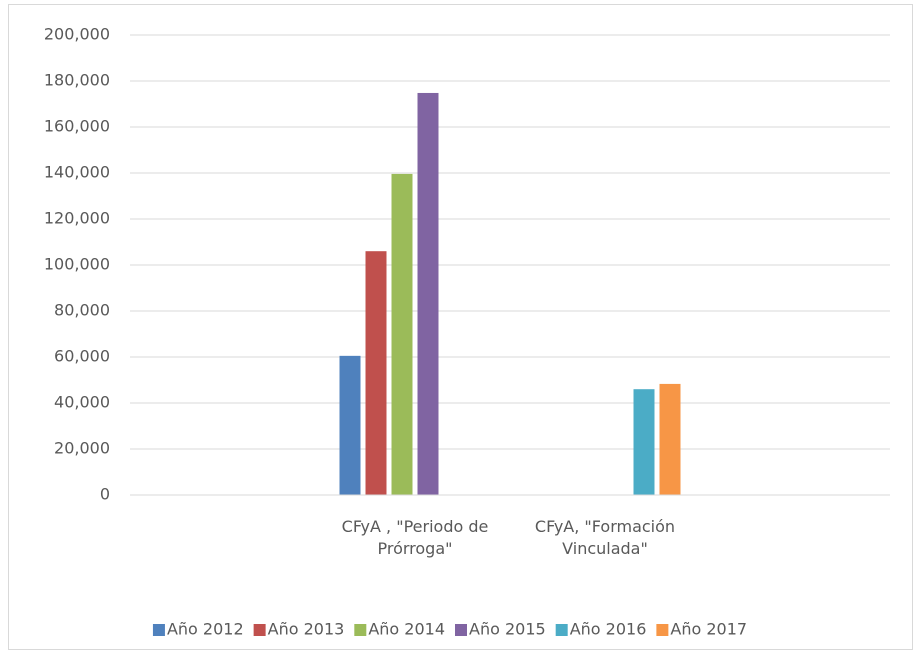 This screenshot has width=921, height=663. I want to click on y-tick-label: 40,000, so click(82, 402).